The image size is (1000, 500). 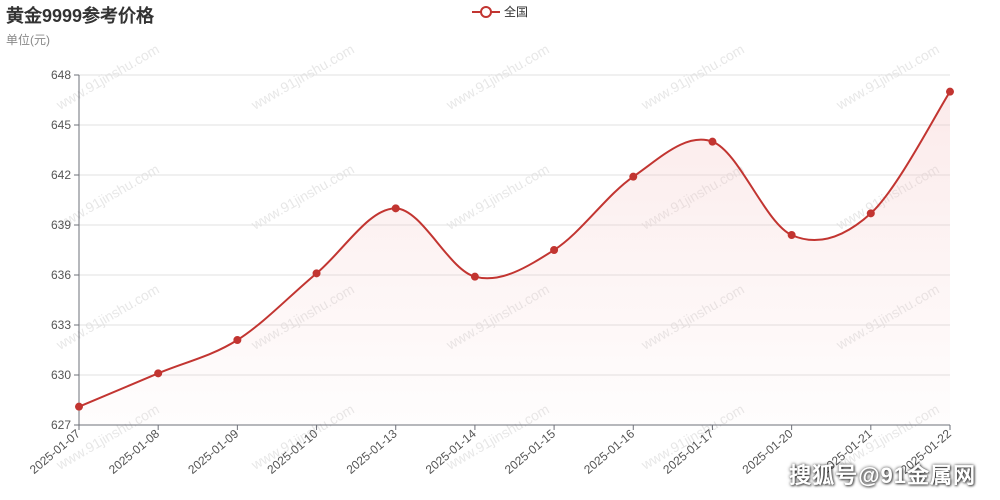 I want to click on y-tick-label: 636, so click(x=61, y=275).